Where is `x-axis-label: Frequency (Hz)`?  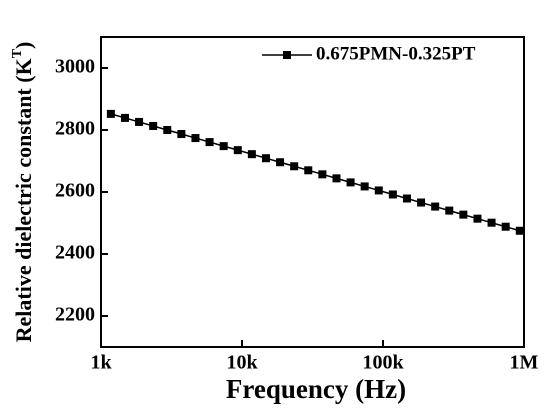
x-axis-label: Frequency (Hz) is located at coordinates (316, 389).